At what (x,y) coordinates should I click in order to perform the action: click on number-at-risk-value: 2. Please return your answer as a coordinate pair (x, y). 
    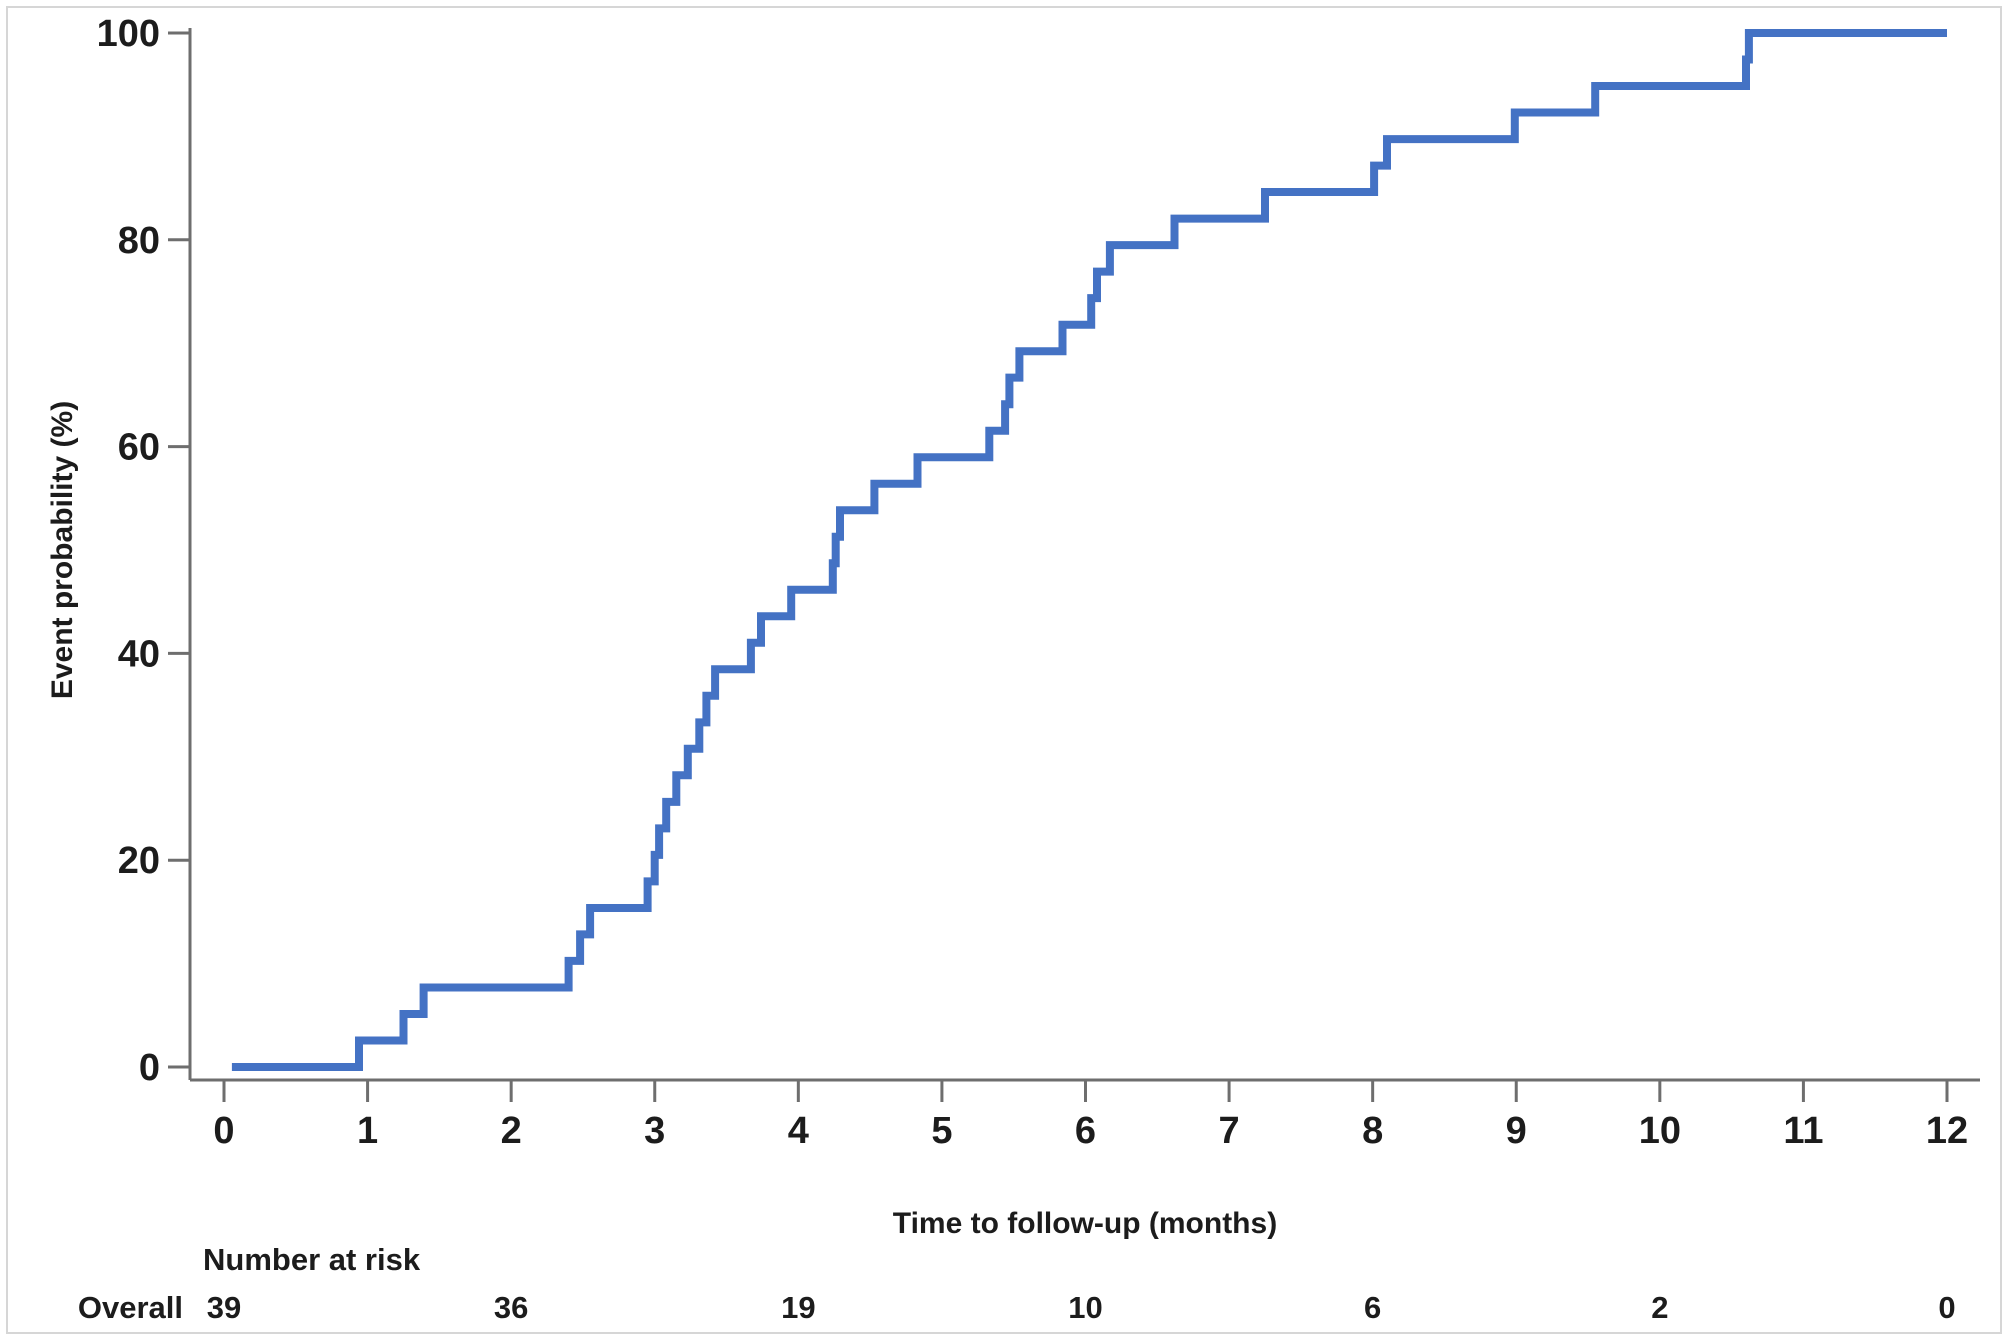
    Looking at the image, I should click on (1659, 1307).